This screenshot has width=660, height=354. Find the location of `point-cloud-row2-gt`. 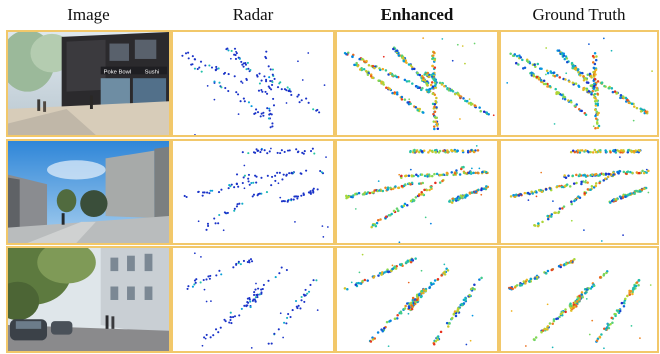

point-cloud-row2-gt is located at coordinates (579, 195).